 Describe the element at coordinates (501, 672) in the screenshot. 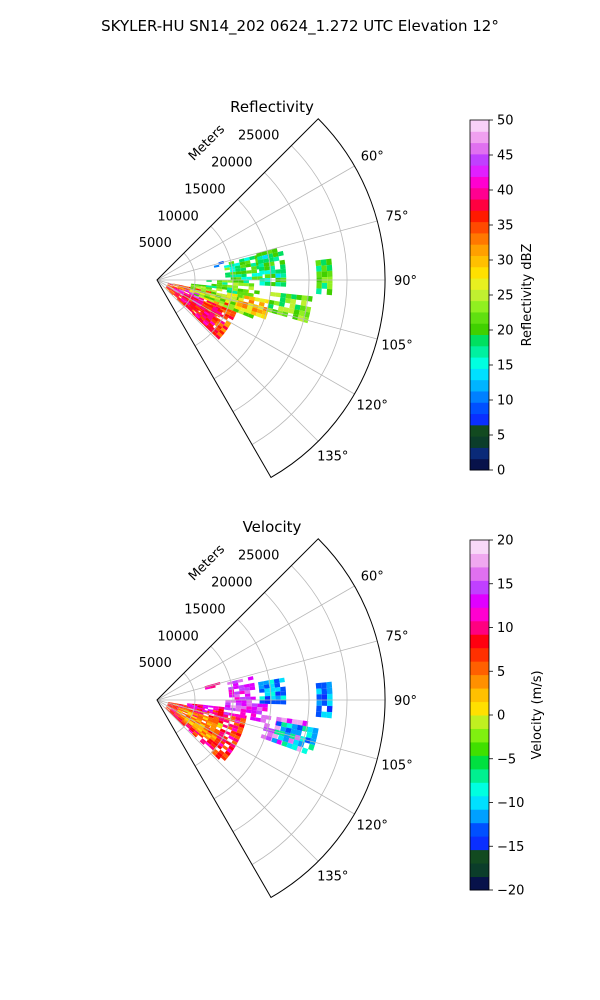

I see `velocity-colorbar-tick-label: 5` at that location.